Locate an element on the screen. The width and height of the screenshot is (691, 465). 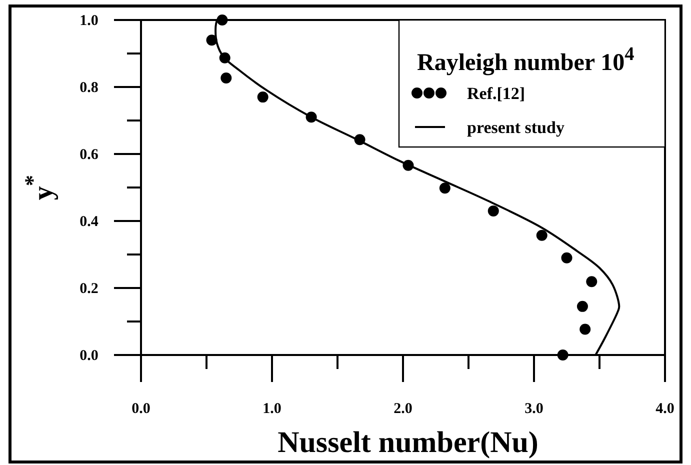
x-tick-label: 2.0 is located at coordinates (403, 409).